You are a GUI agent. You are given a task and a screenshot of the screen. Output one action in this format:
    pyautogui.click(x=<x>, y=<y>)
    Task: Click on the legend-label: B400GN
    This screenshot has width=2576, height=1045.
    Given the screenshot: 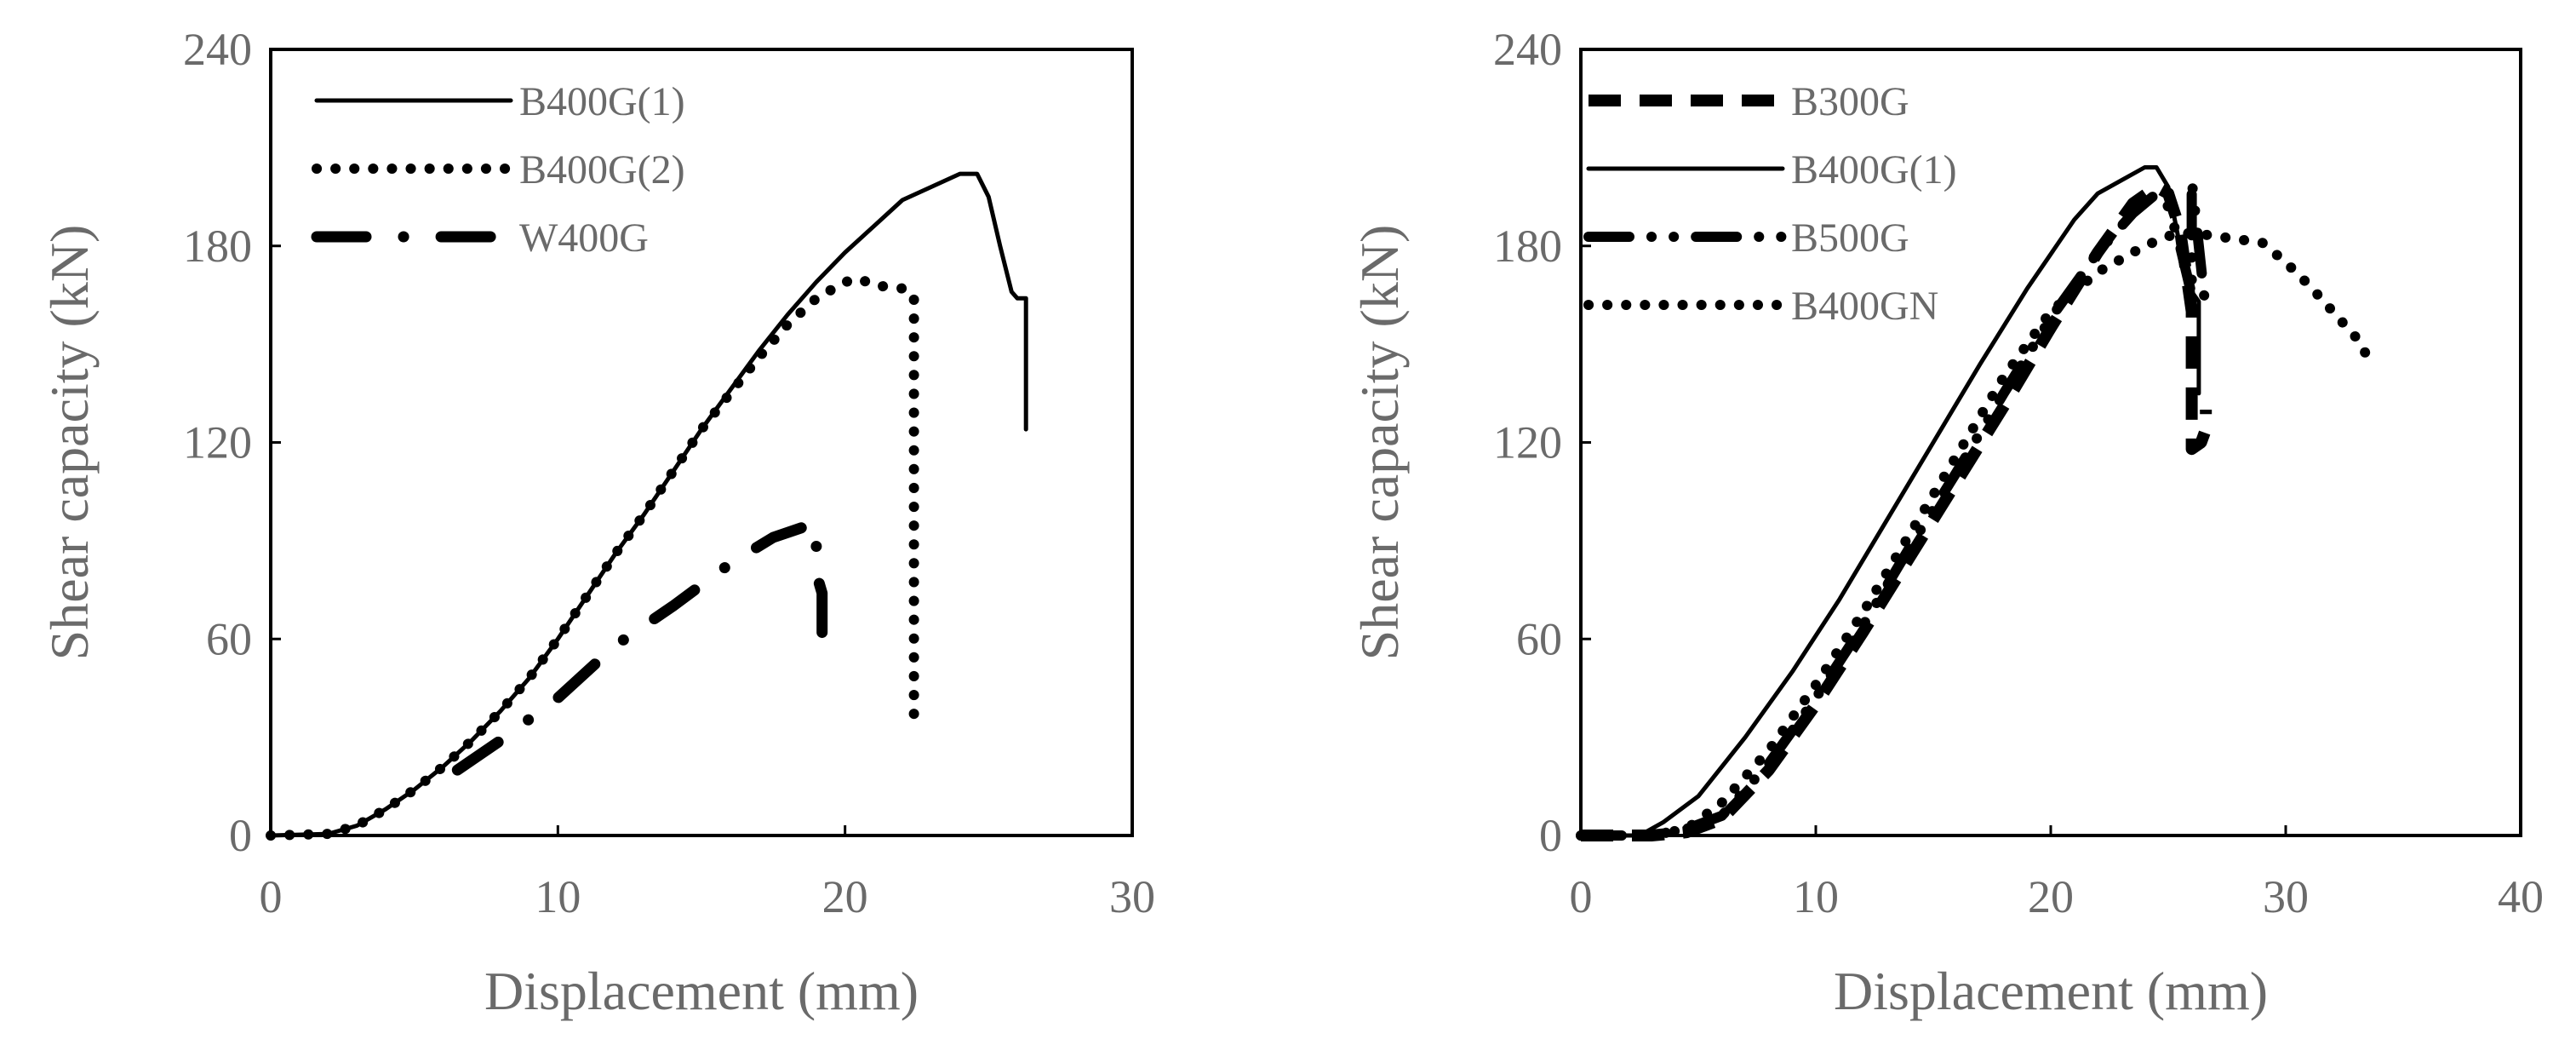 What is the action you would take?
    pyautogui.click(x=1865, y=306)
    